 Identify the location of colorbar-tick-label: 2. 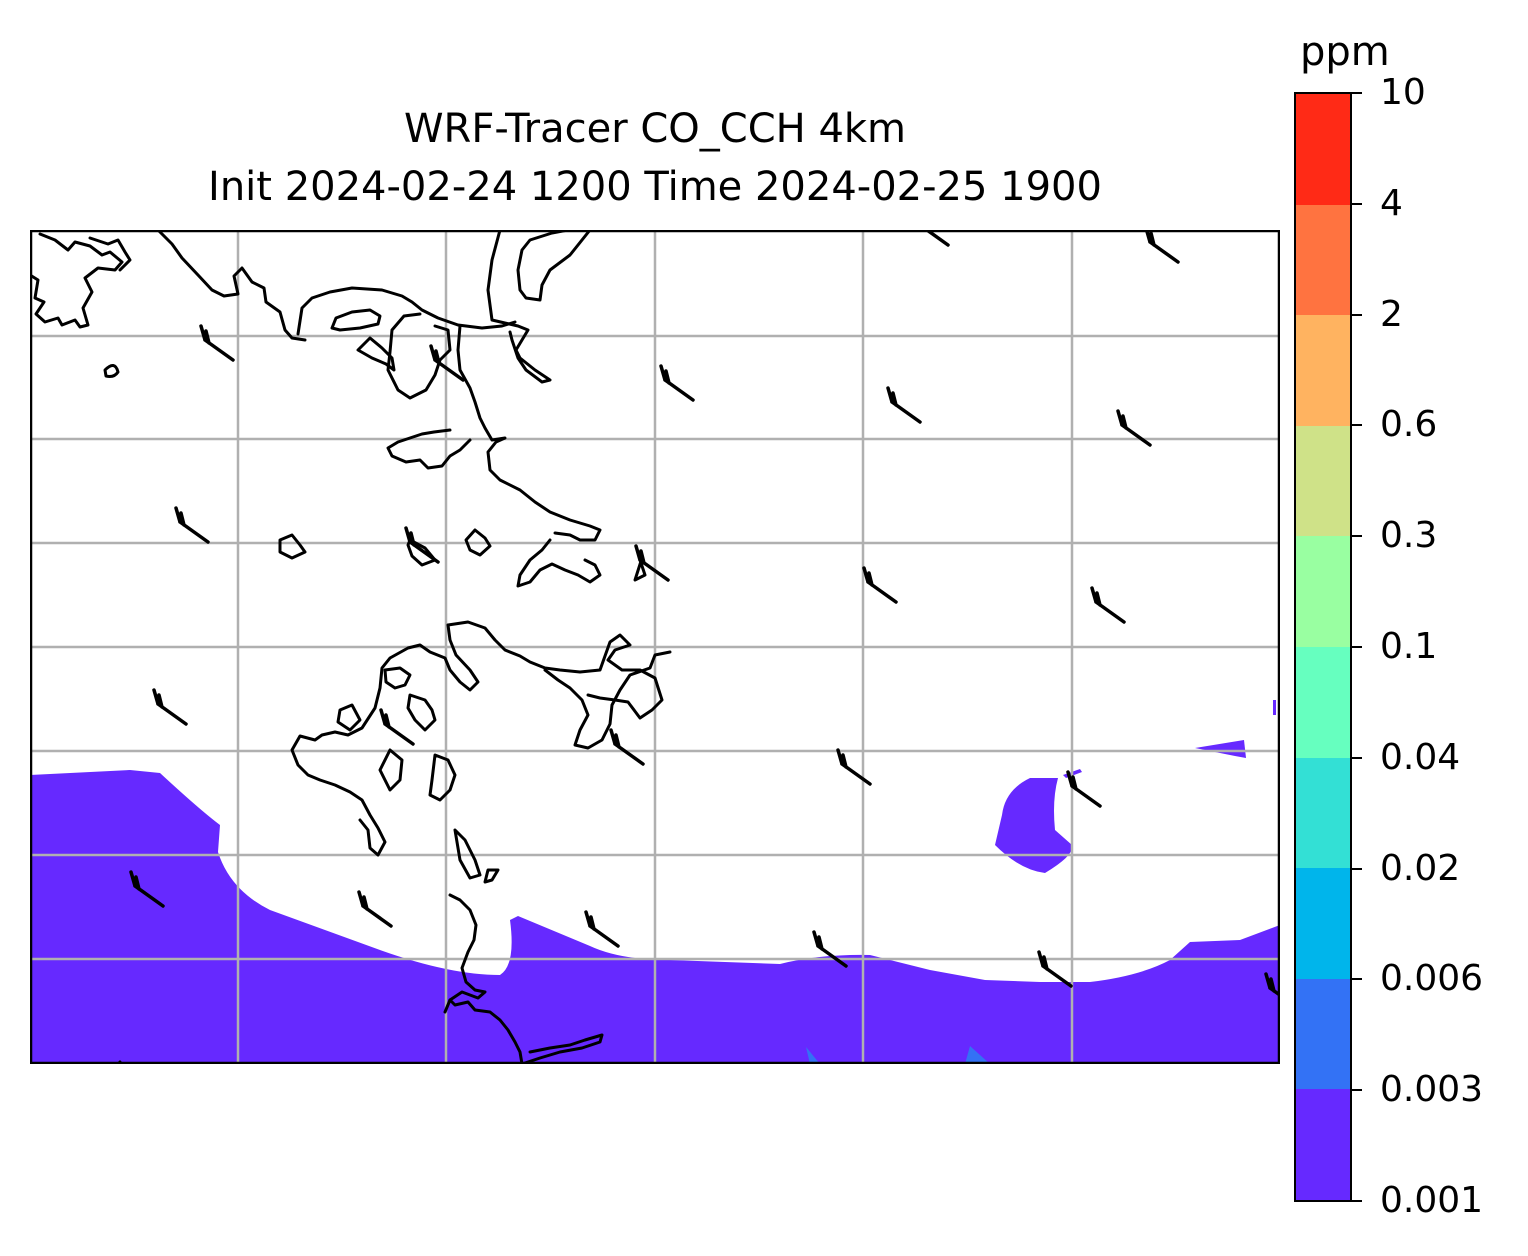
(1391, 314).